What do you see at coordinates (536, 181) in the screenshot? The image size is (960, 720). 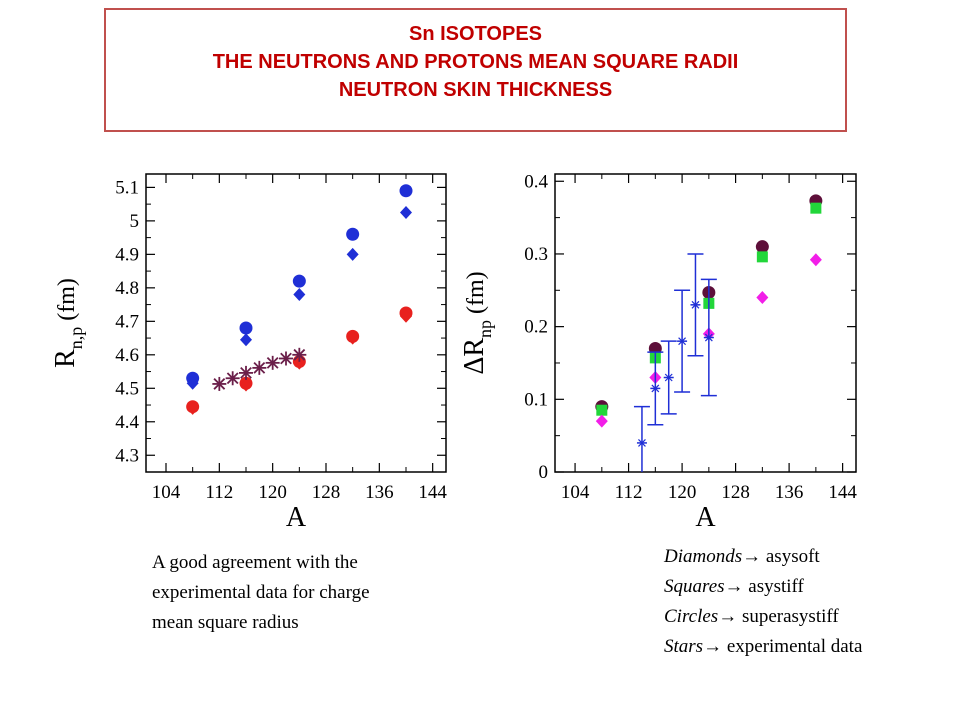 I see `y-tick-label: 0.4` at bounding box center [536, 181].